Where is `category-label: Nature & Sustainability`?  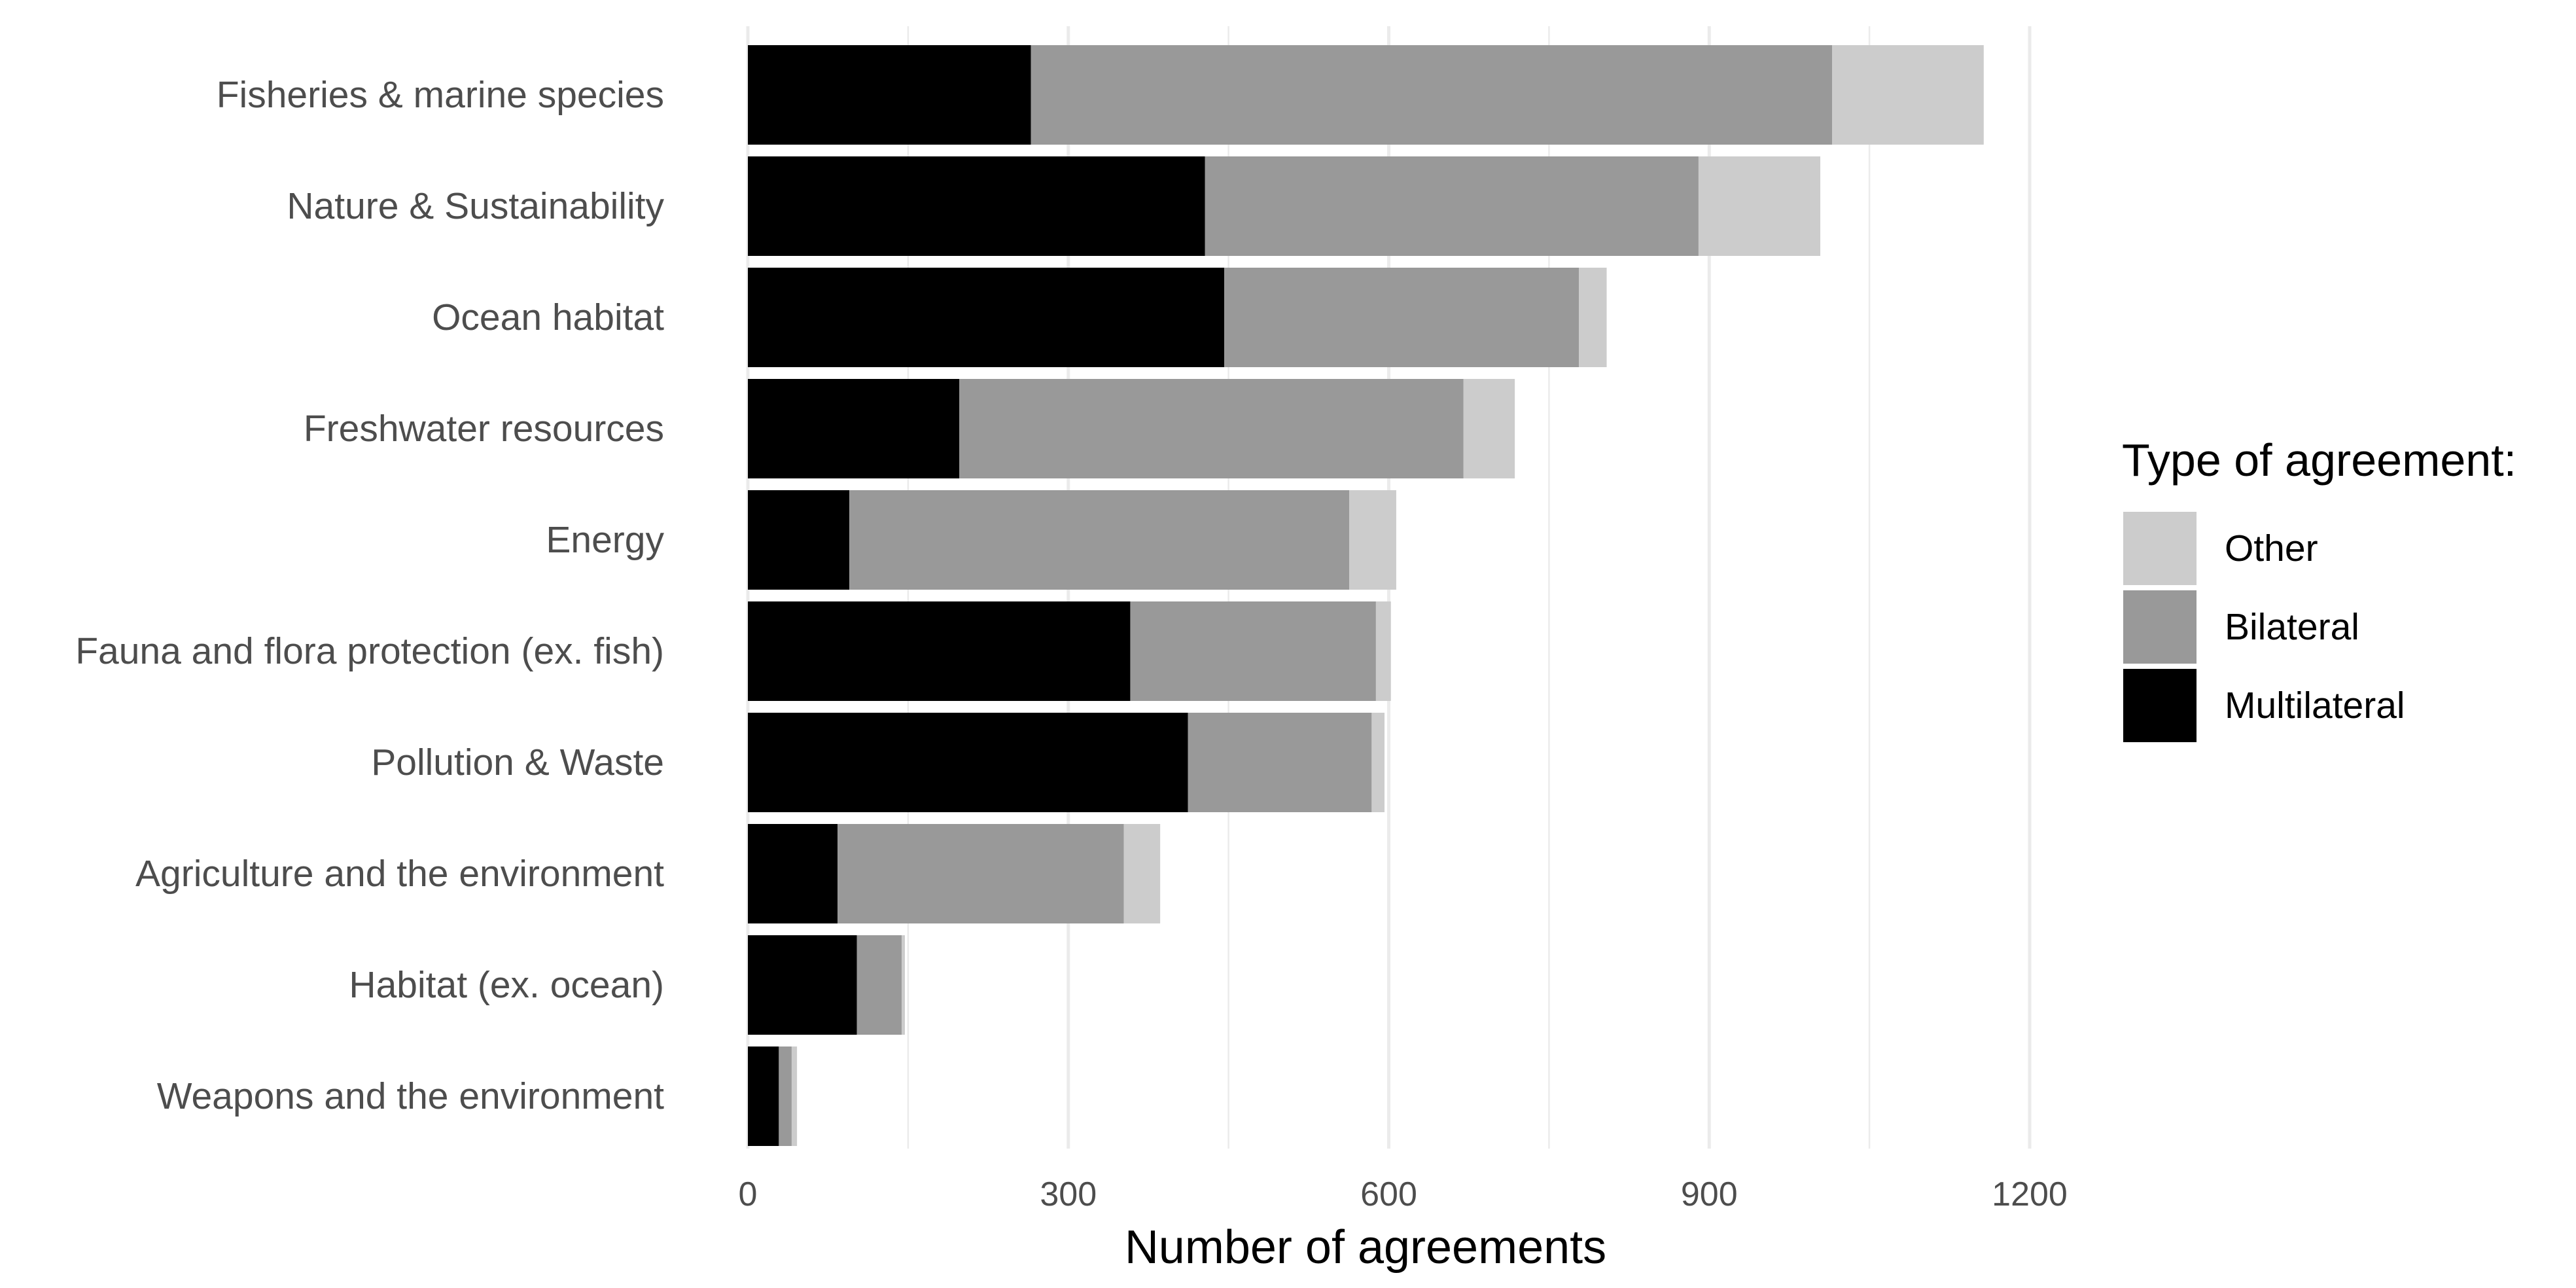
category-label: Nature & Sustainability is located at coordinates (476, 206).